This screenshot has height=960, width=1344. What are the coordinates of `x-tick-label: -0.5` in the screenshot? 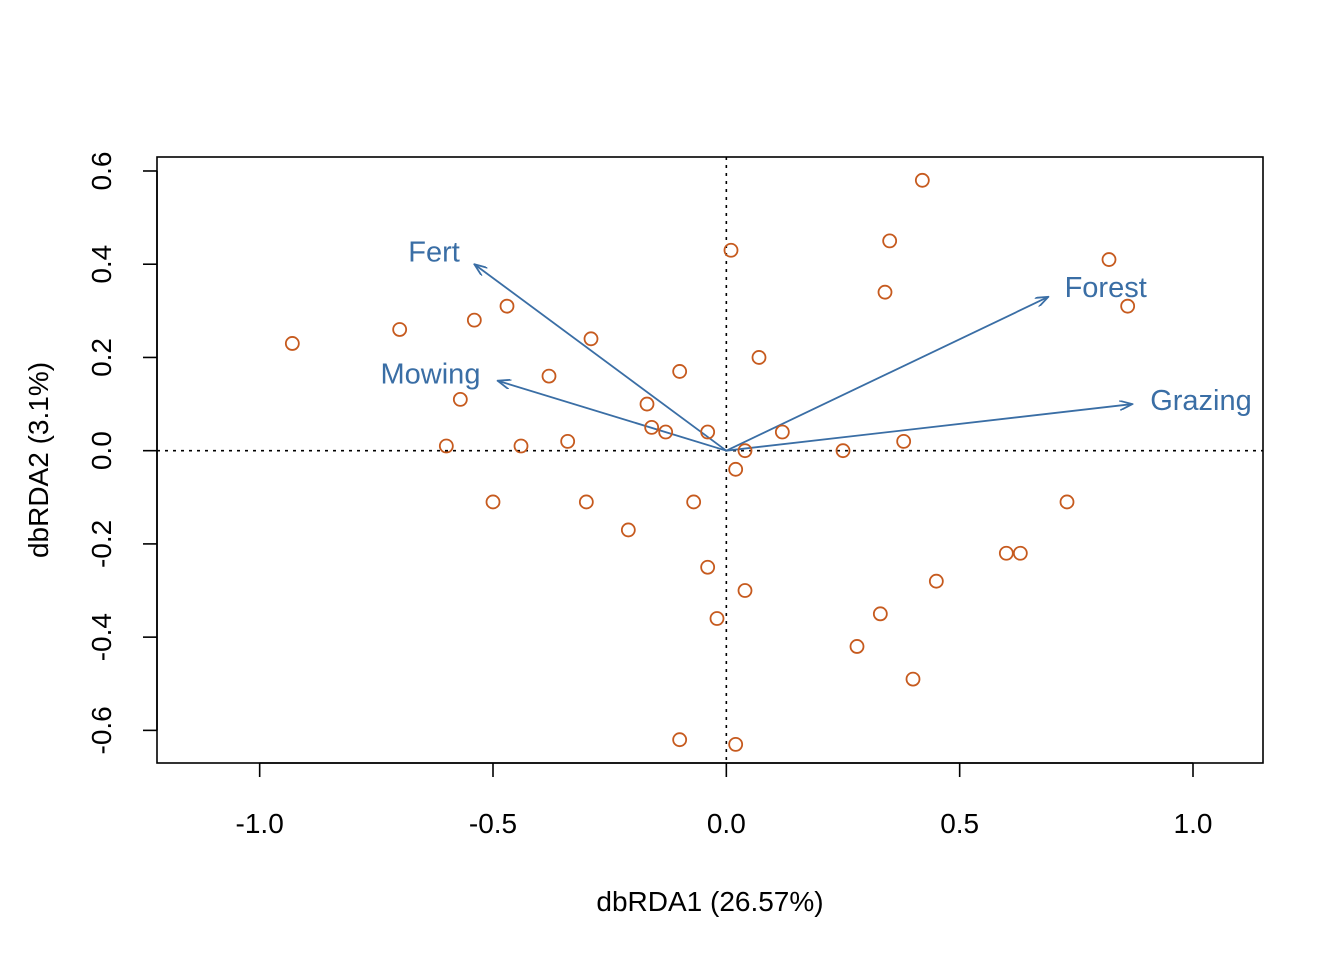 It's located at (493, 823).